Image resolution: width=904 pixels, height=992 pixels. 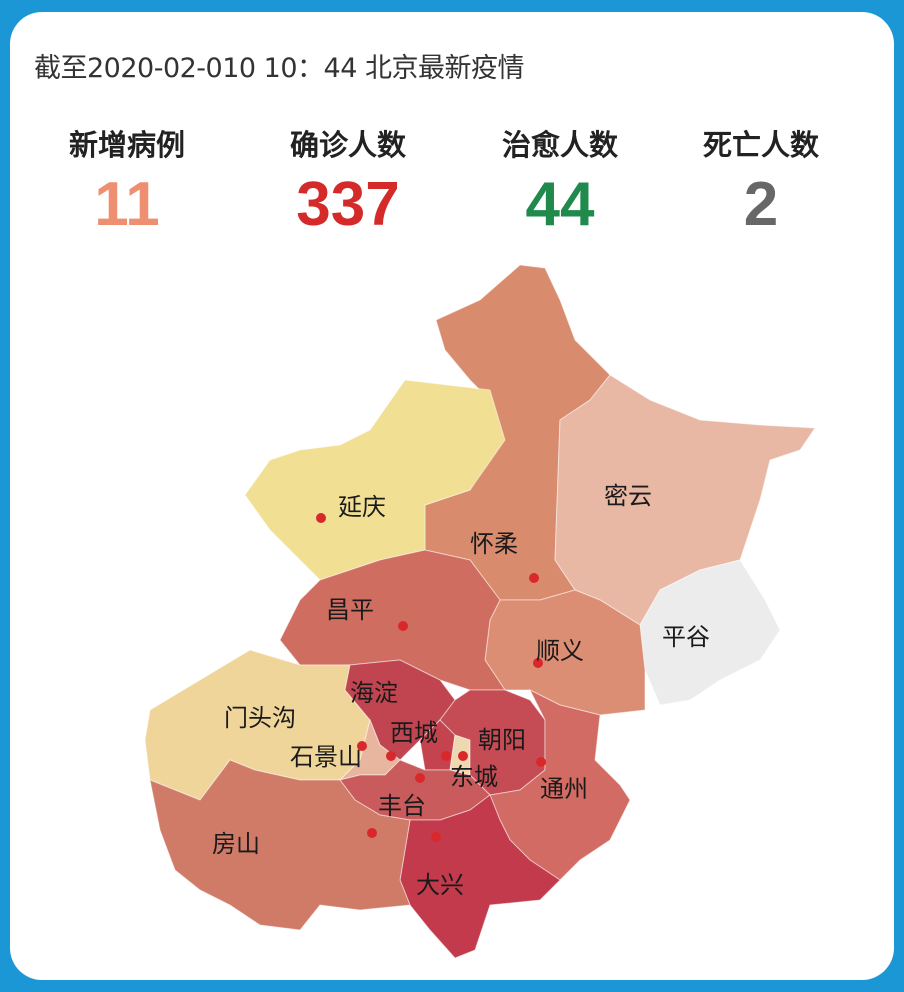 I want to click on district-label-changping: 昌平, so click(x=350, y=610).